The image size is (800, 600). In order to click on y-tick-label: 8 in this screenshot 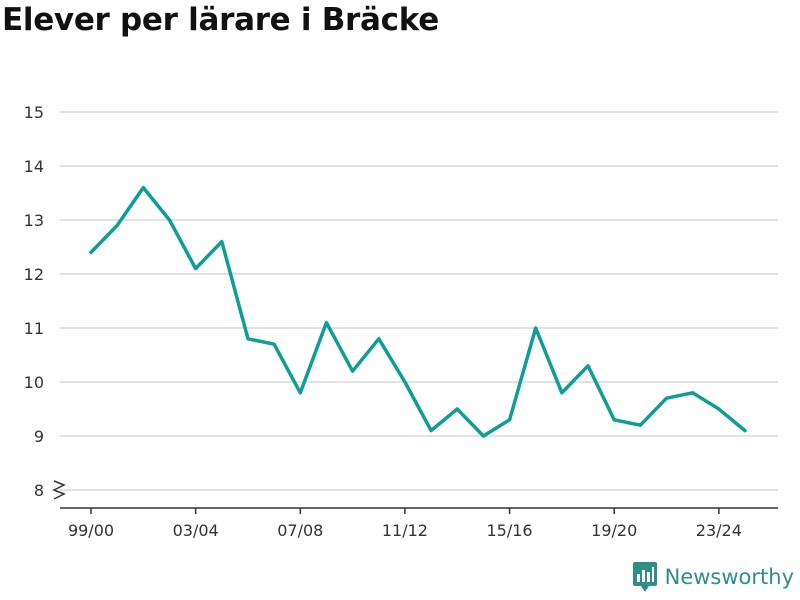, I will do `click(39, 490)`.